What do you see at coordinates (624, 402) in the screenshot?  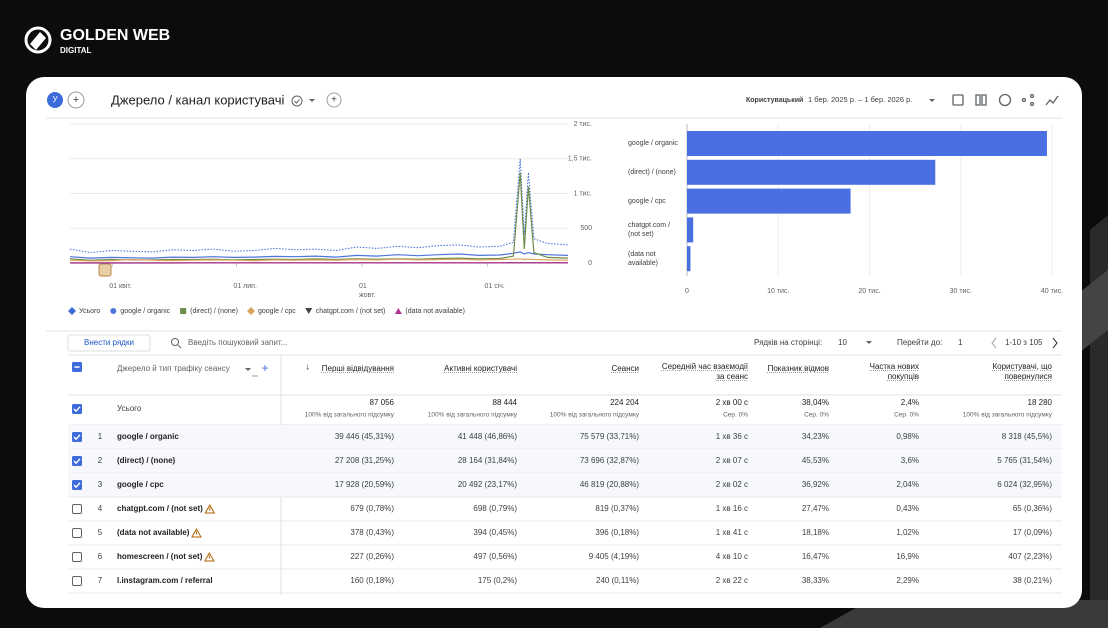 I see `totals-value: 224 204` at bounding box center [624, 402].